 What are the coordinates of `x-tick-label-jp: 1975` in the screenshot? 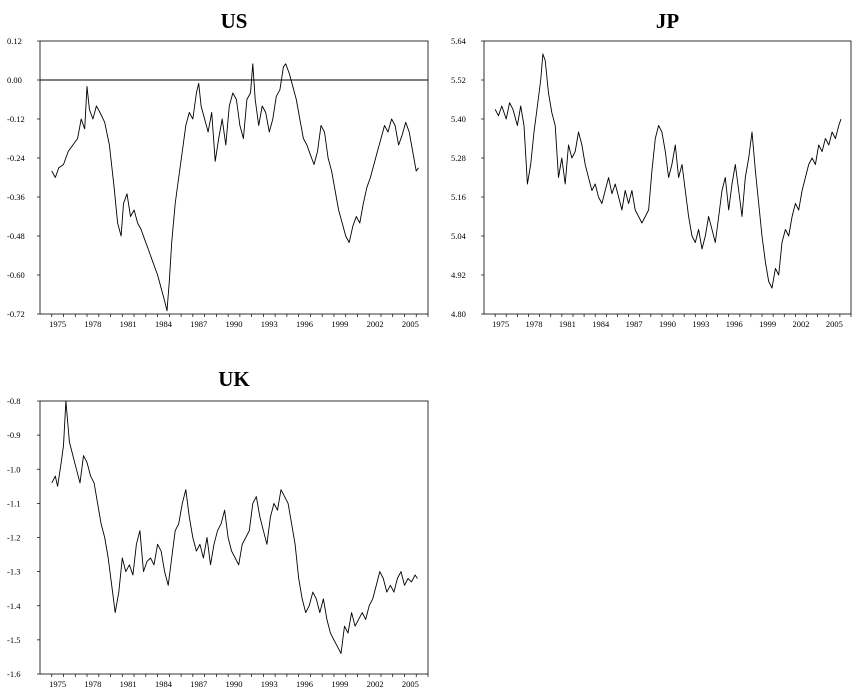 It's located at (500, 324).